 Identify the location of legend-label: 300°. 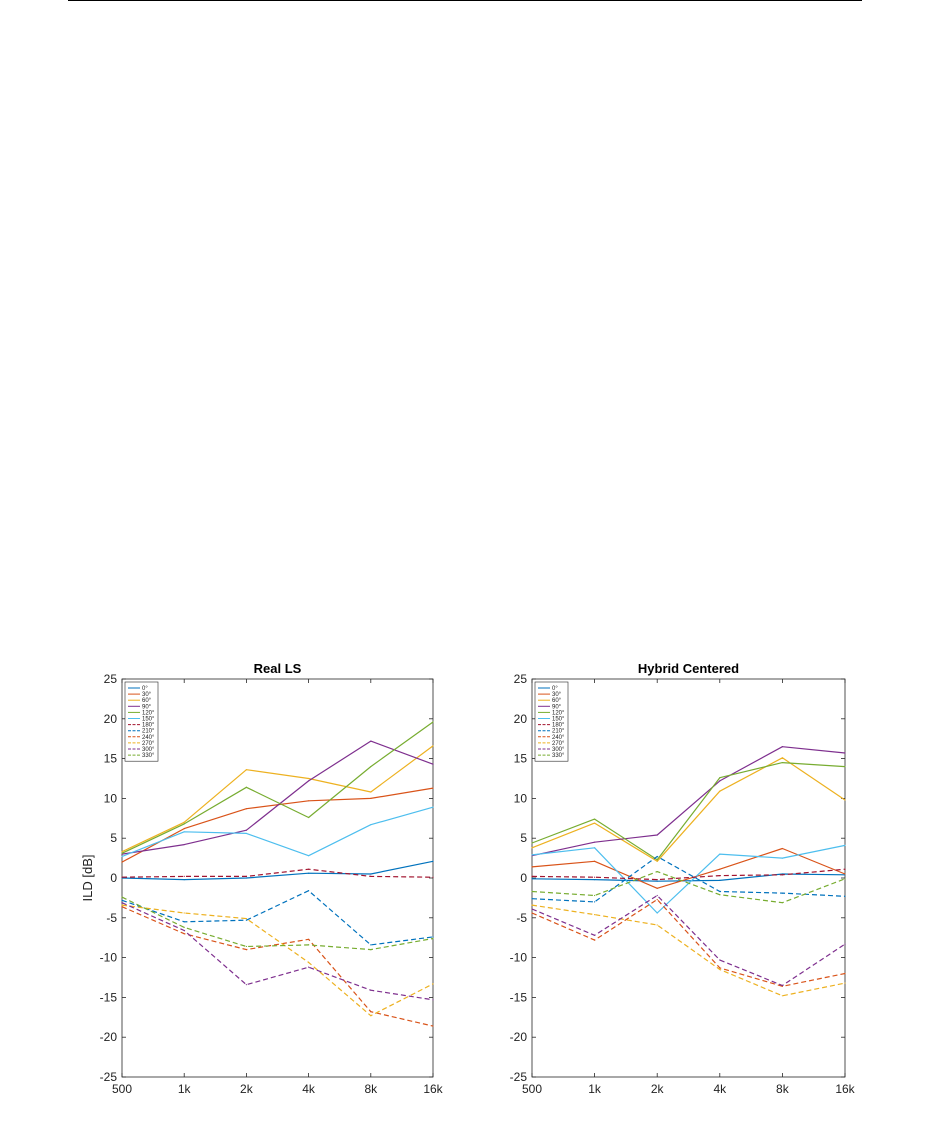
(558, 750).